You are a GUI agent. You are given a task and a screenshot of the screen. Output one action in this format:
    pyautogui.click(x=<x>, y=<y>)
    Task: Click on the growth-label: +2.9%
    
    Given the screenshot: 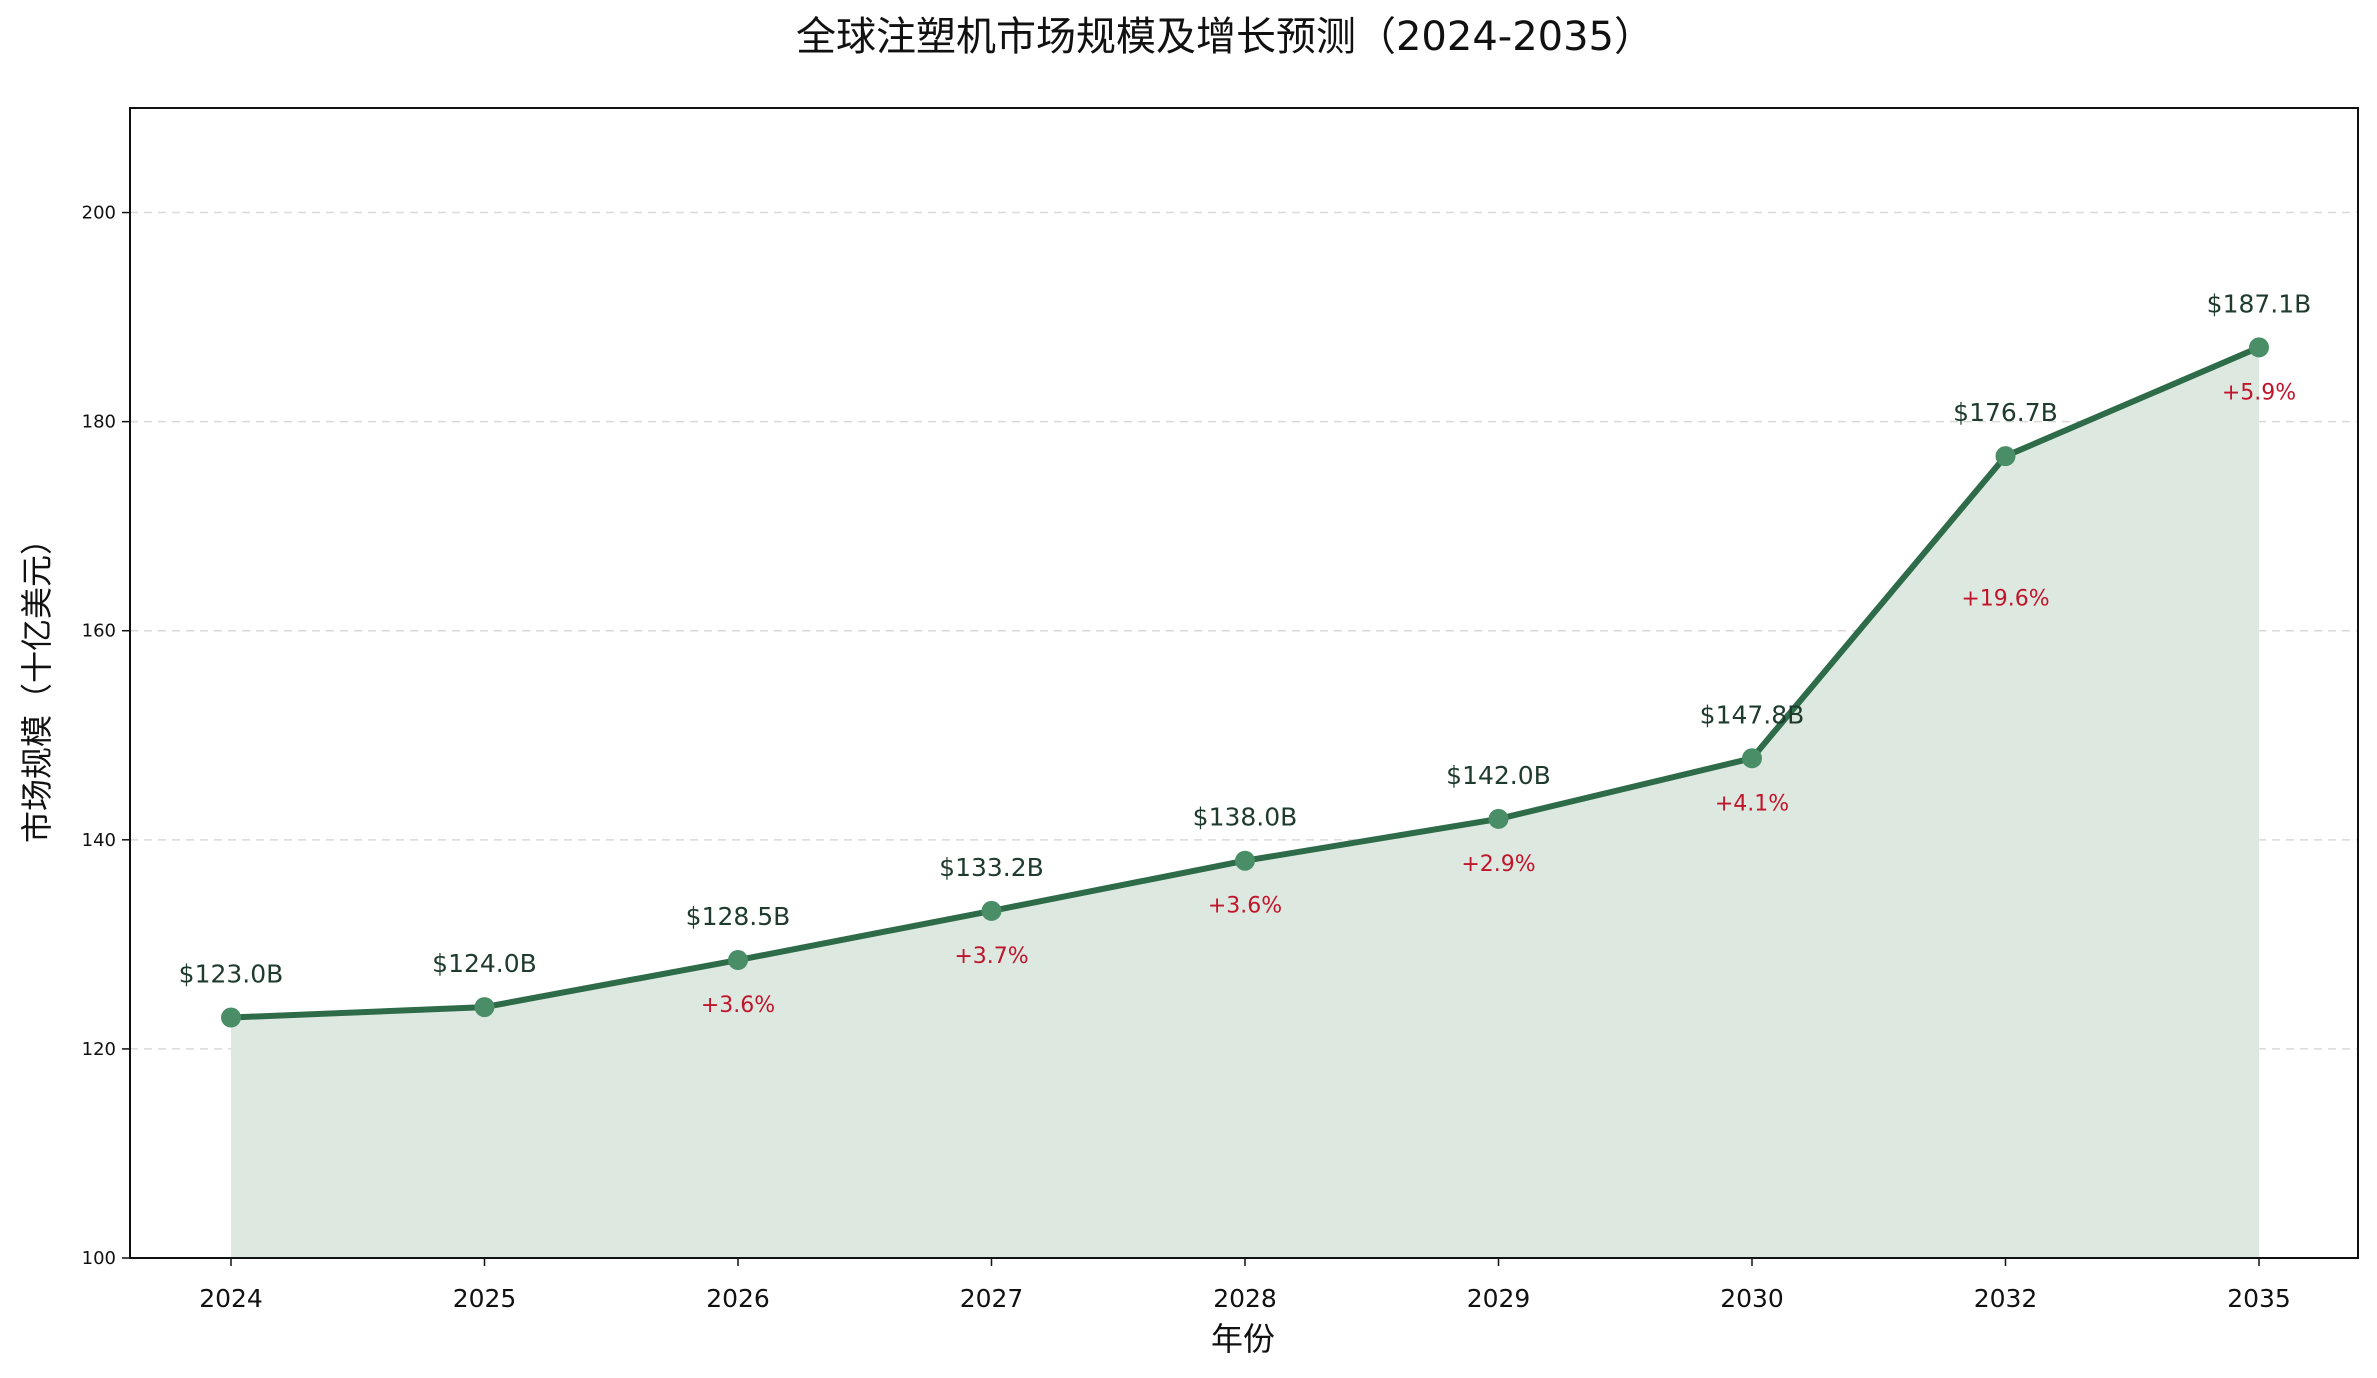 What is the action you would take?
    pyautogui.click(x=1498, y=864)
    